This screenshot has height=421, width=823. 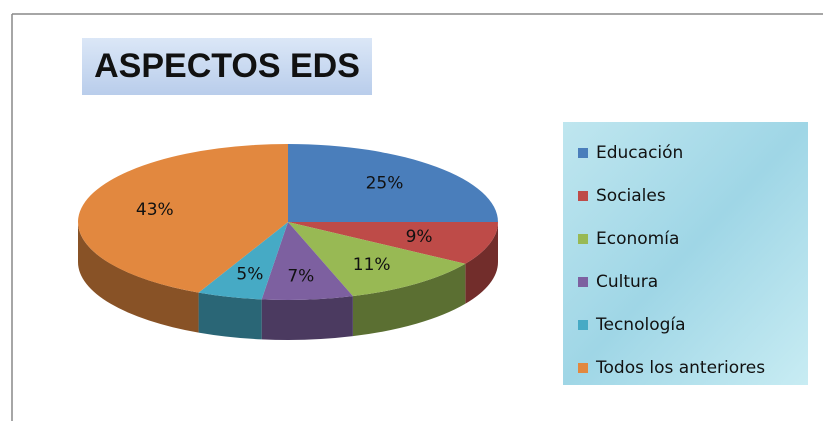 What do you see at coordinates (249, 274) in the screenshot?
I see `data-label: 5%` at bounding box center [249, 274].